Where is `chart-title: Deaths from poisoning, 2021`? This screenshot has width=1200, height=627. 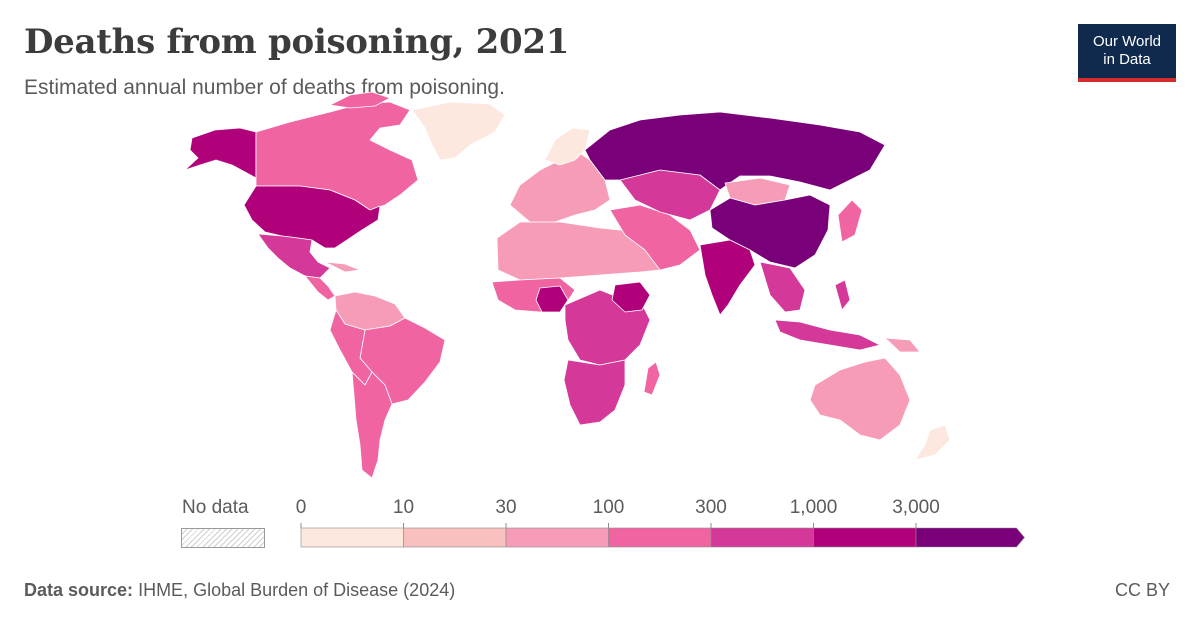
chart-title: Deaths from poisoning, 2021 is located at coordinates (297, 42).